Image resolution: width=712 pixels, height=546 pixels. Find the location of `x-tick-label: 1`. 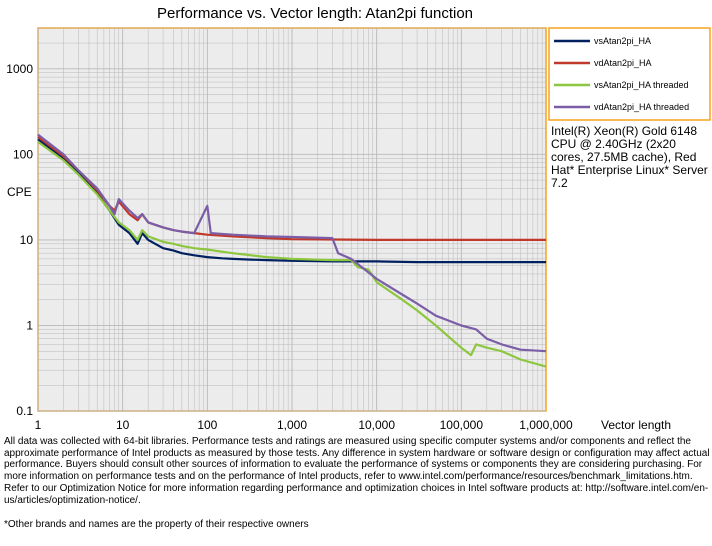

x-tick-label: 1 is located at coordinates (38, 425).